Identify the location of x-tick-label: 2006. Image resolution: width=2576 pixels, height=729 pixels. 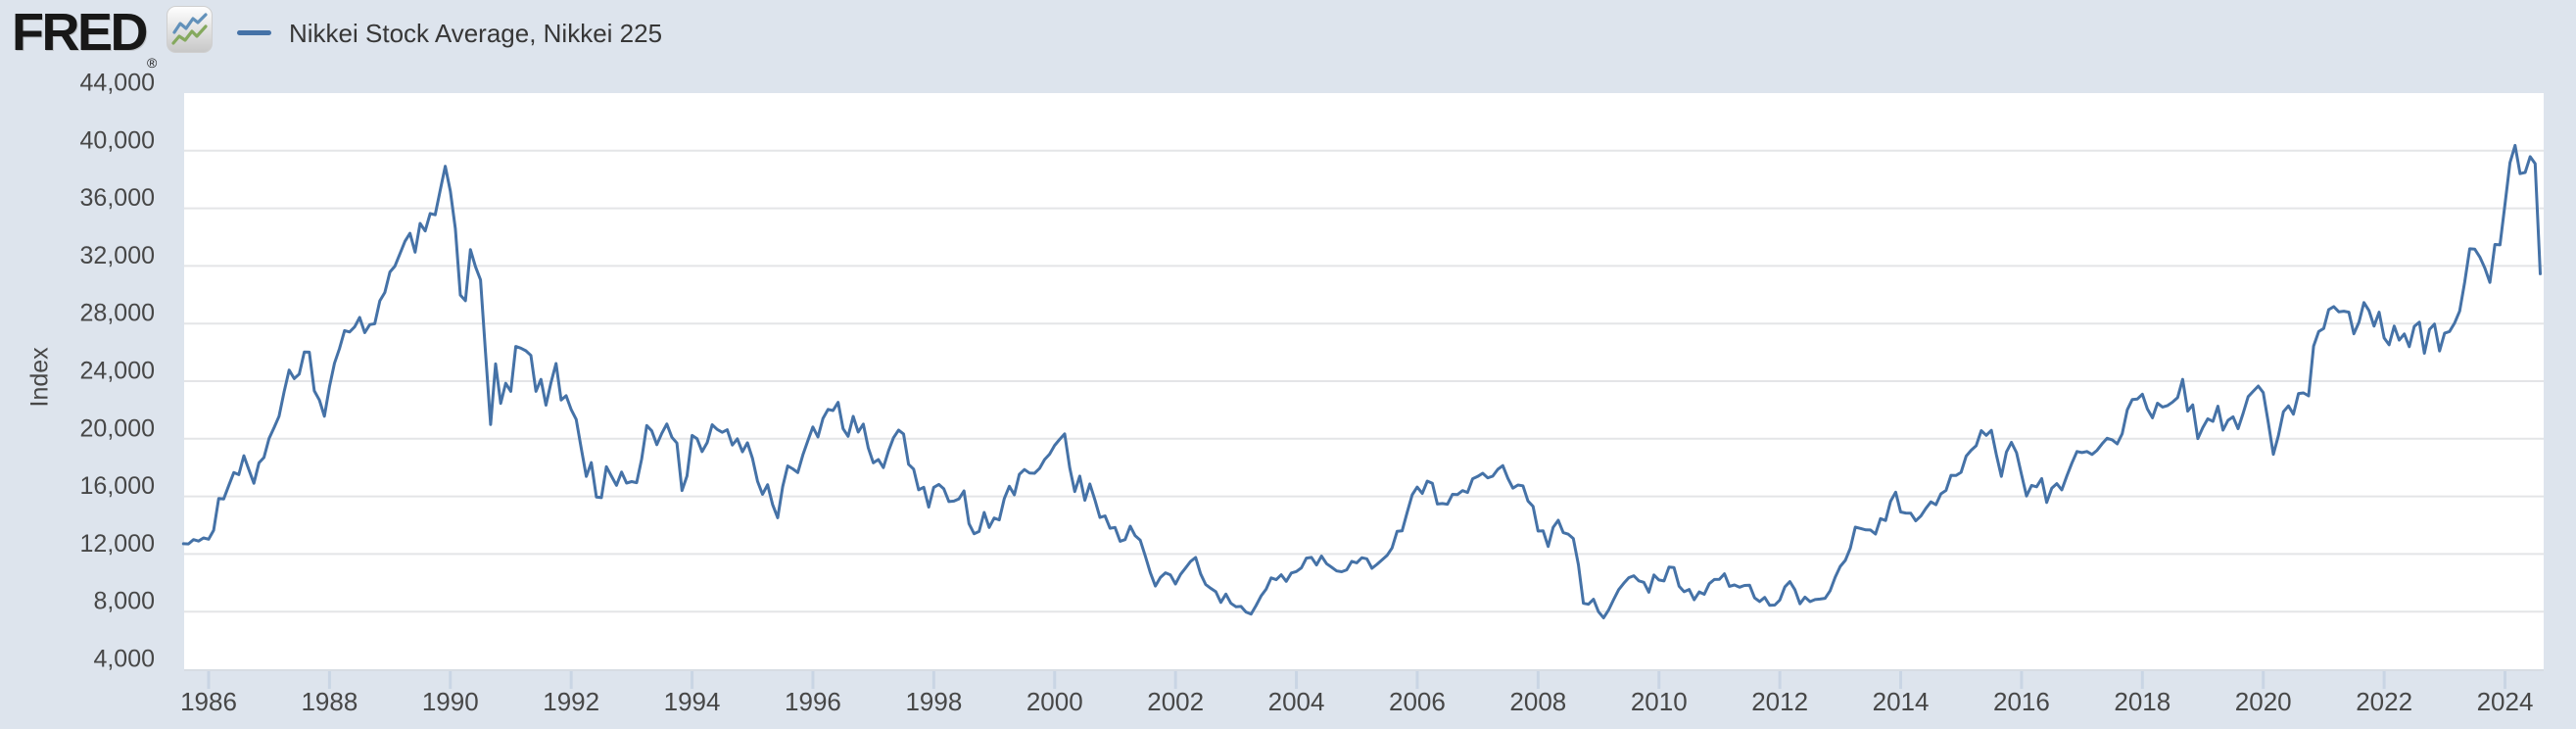
(1418, 701).